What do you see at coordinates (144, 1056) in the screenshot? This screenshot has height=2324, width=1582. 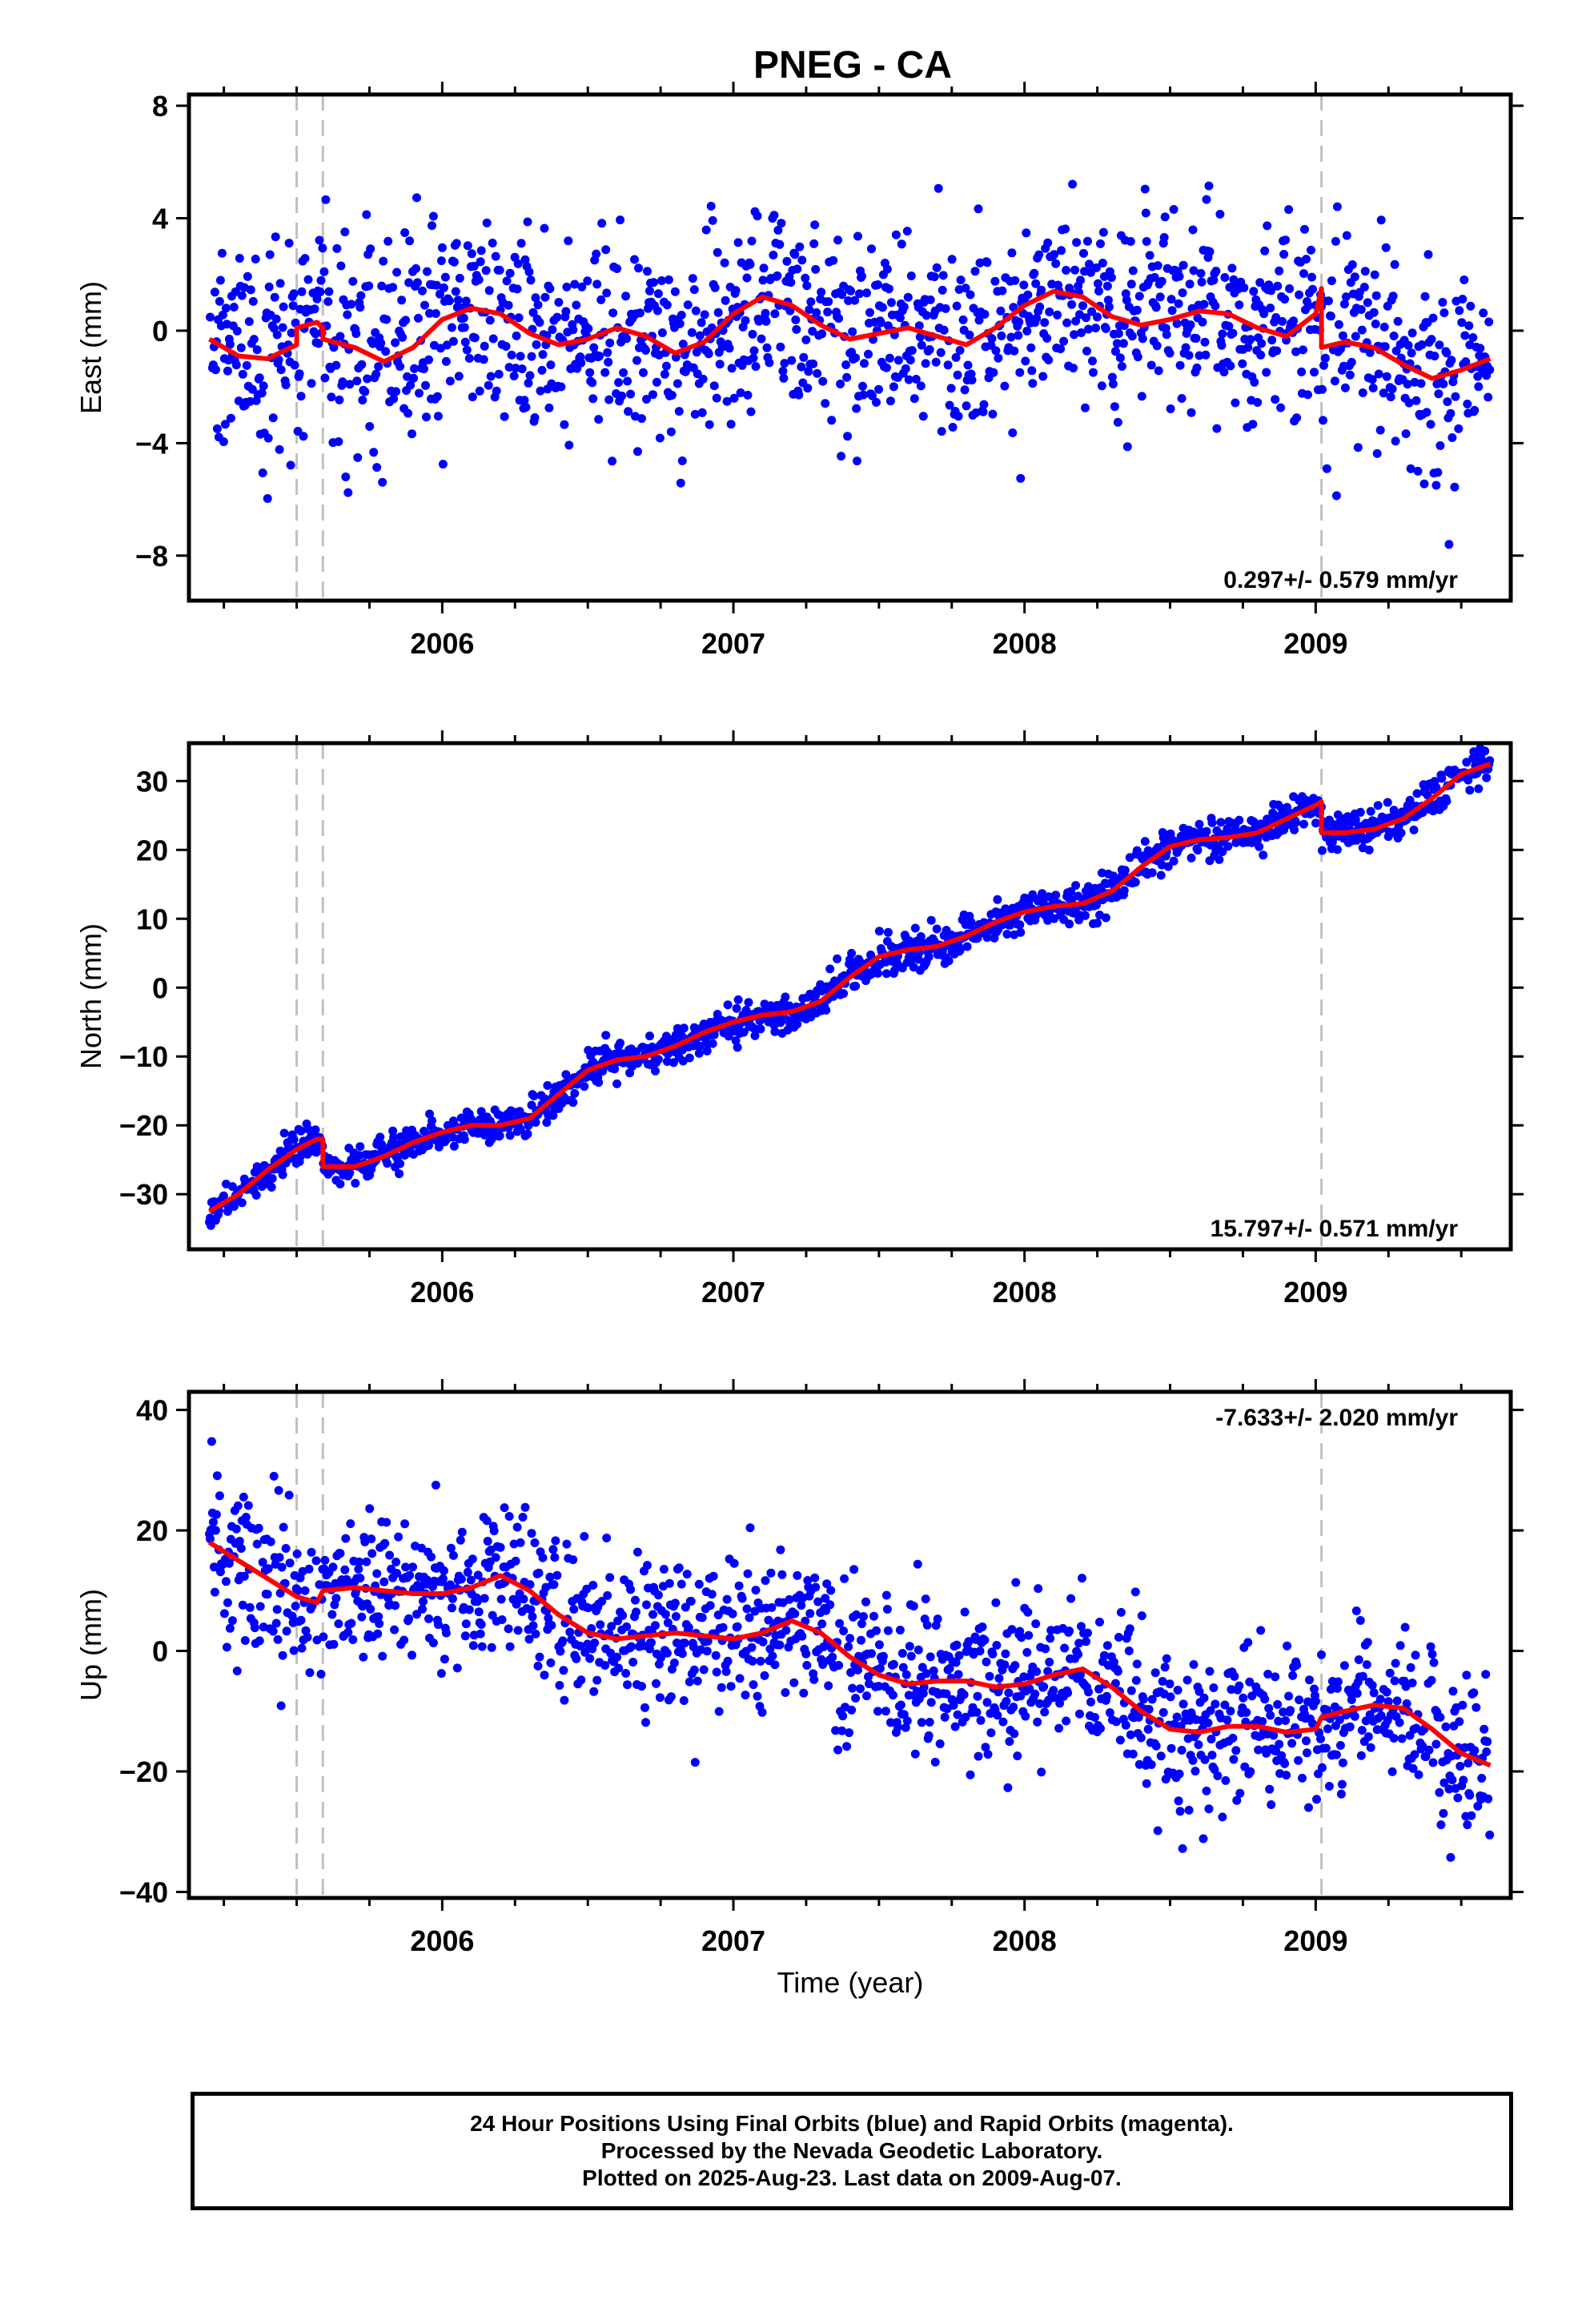 I see `y-tick-label: −10` at bounding box center [144, 1056].